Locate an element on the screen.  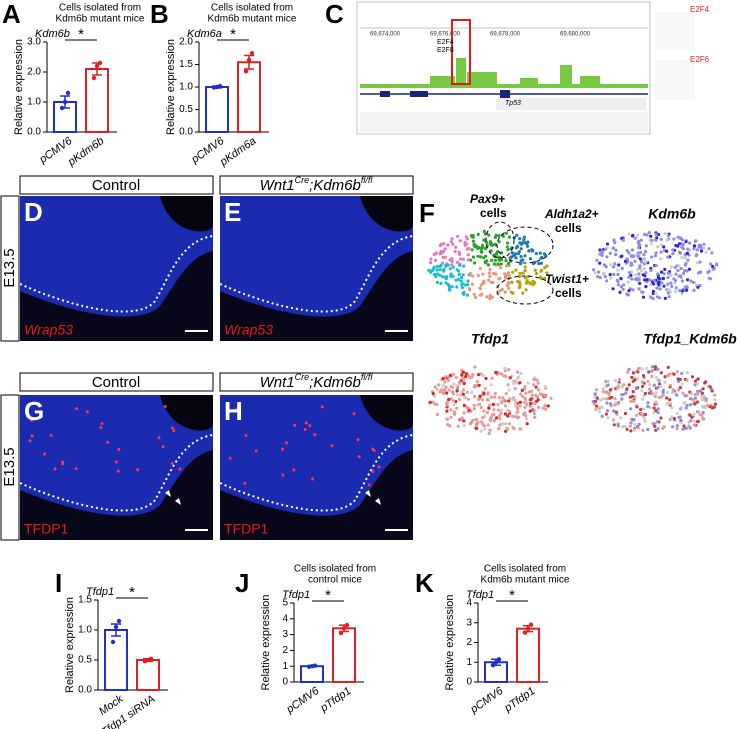
y-tick-label: 0.5 is located at coordinates (85, 660).